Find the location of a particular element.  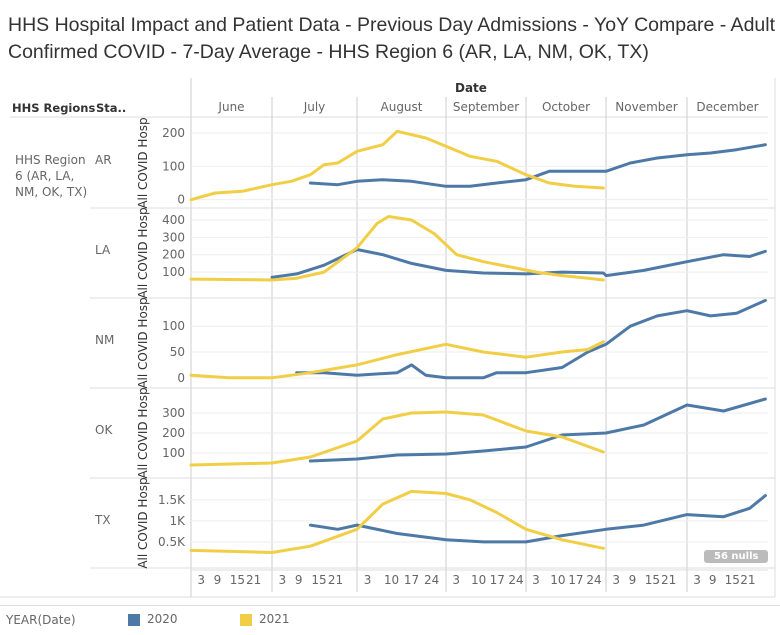

state-label-ok: OK is located at coordinates (104, 430).